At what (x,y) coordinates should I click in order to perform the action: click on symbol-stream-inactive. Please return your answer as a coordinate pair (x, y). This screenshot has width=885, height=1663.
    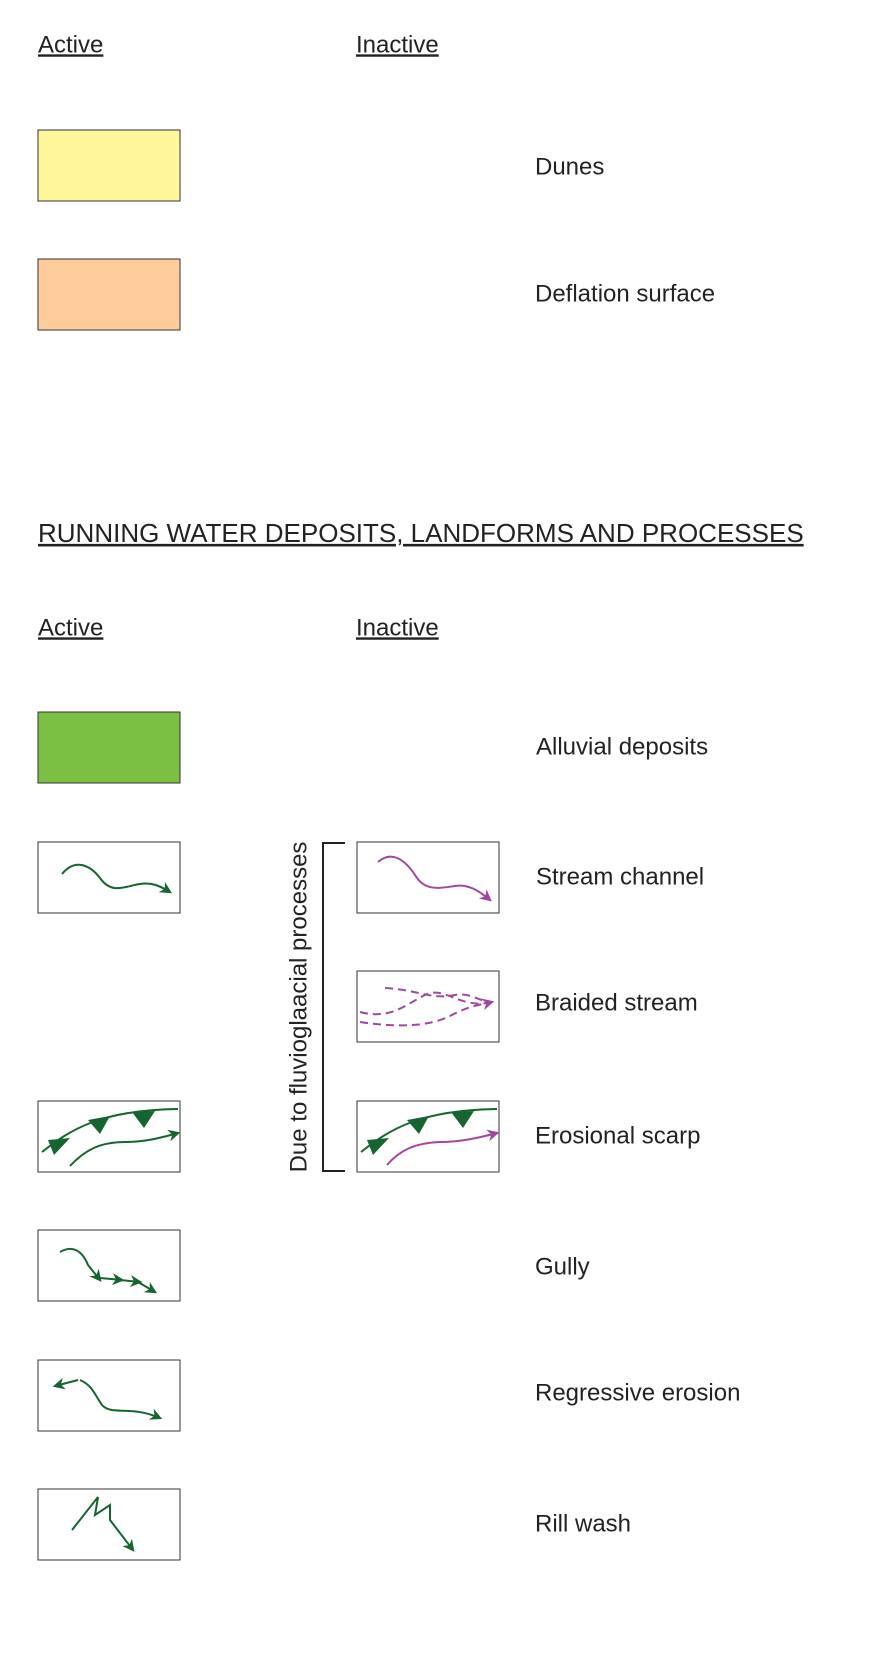
    Looking at the image, I should click on (428, 877).